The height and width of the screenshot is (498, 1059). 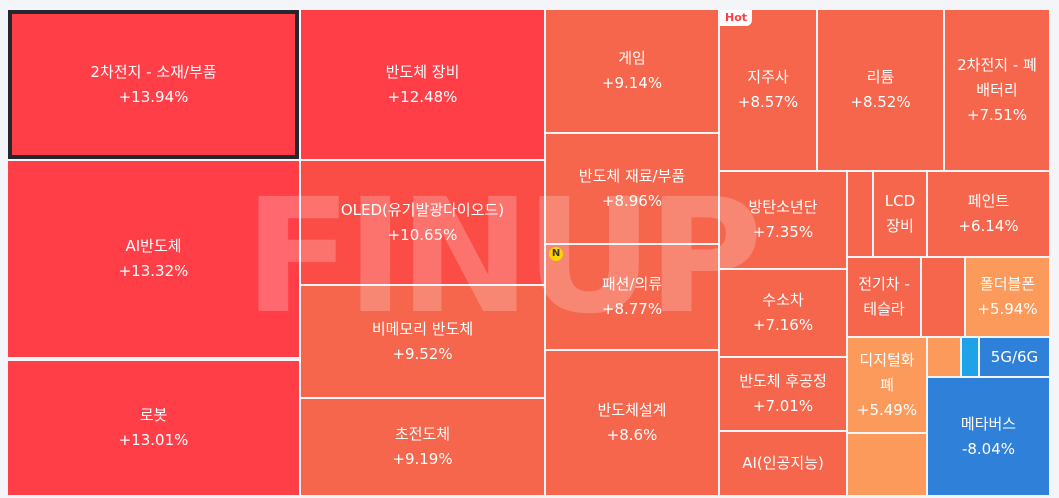 What do you see at coordinates (422, 234) in the screenshot?
I see `tile-change: +10.65%` at bounding box center [422, 234].